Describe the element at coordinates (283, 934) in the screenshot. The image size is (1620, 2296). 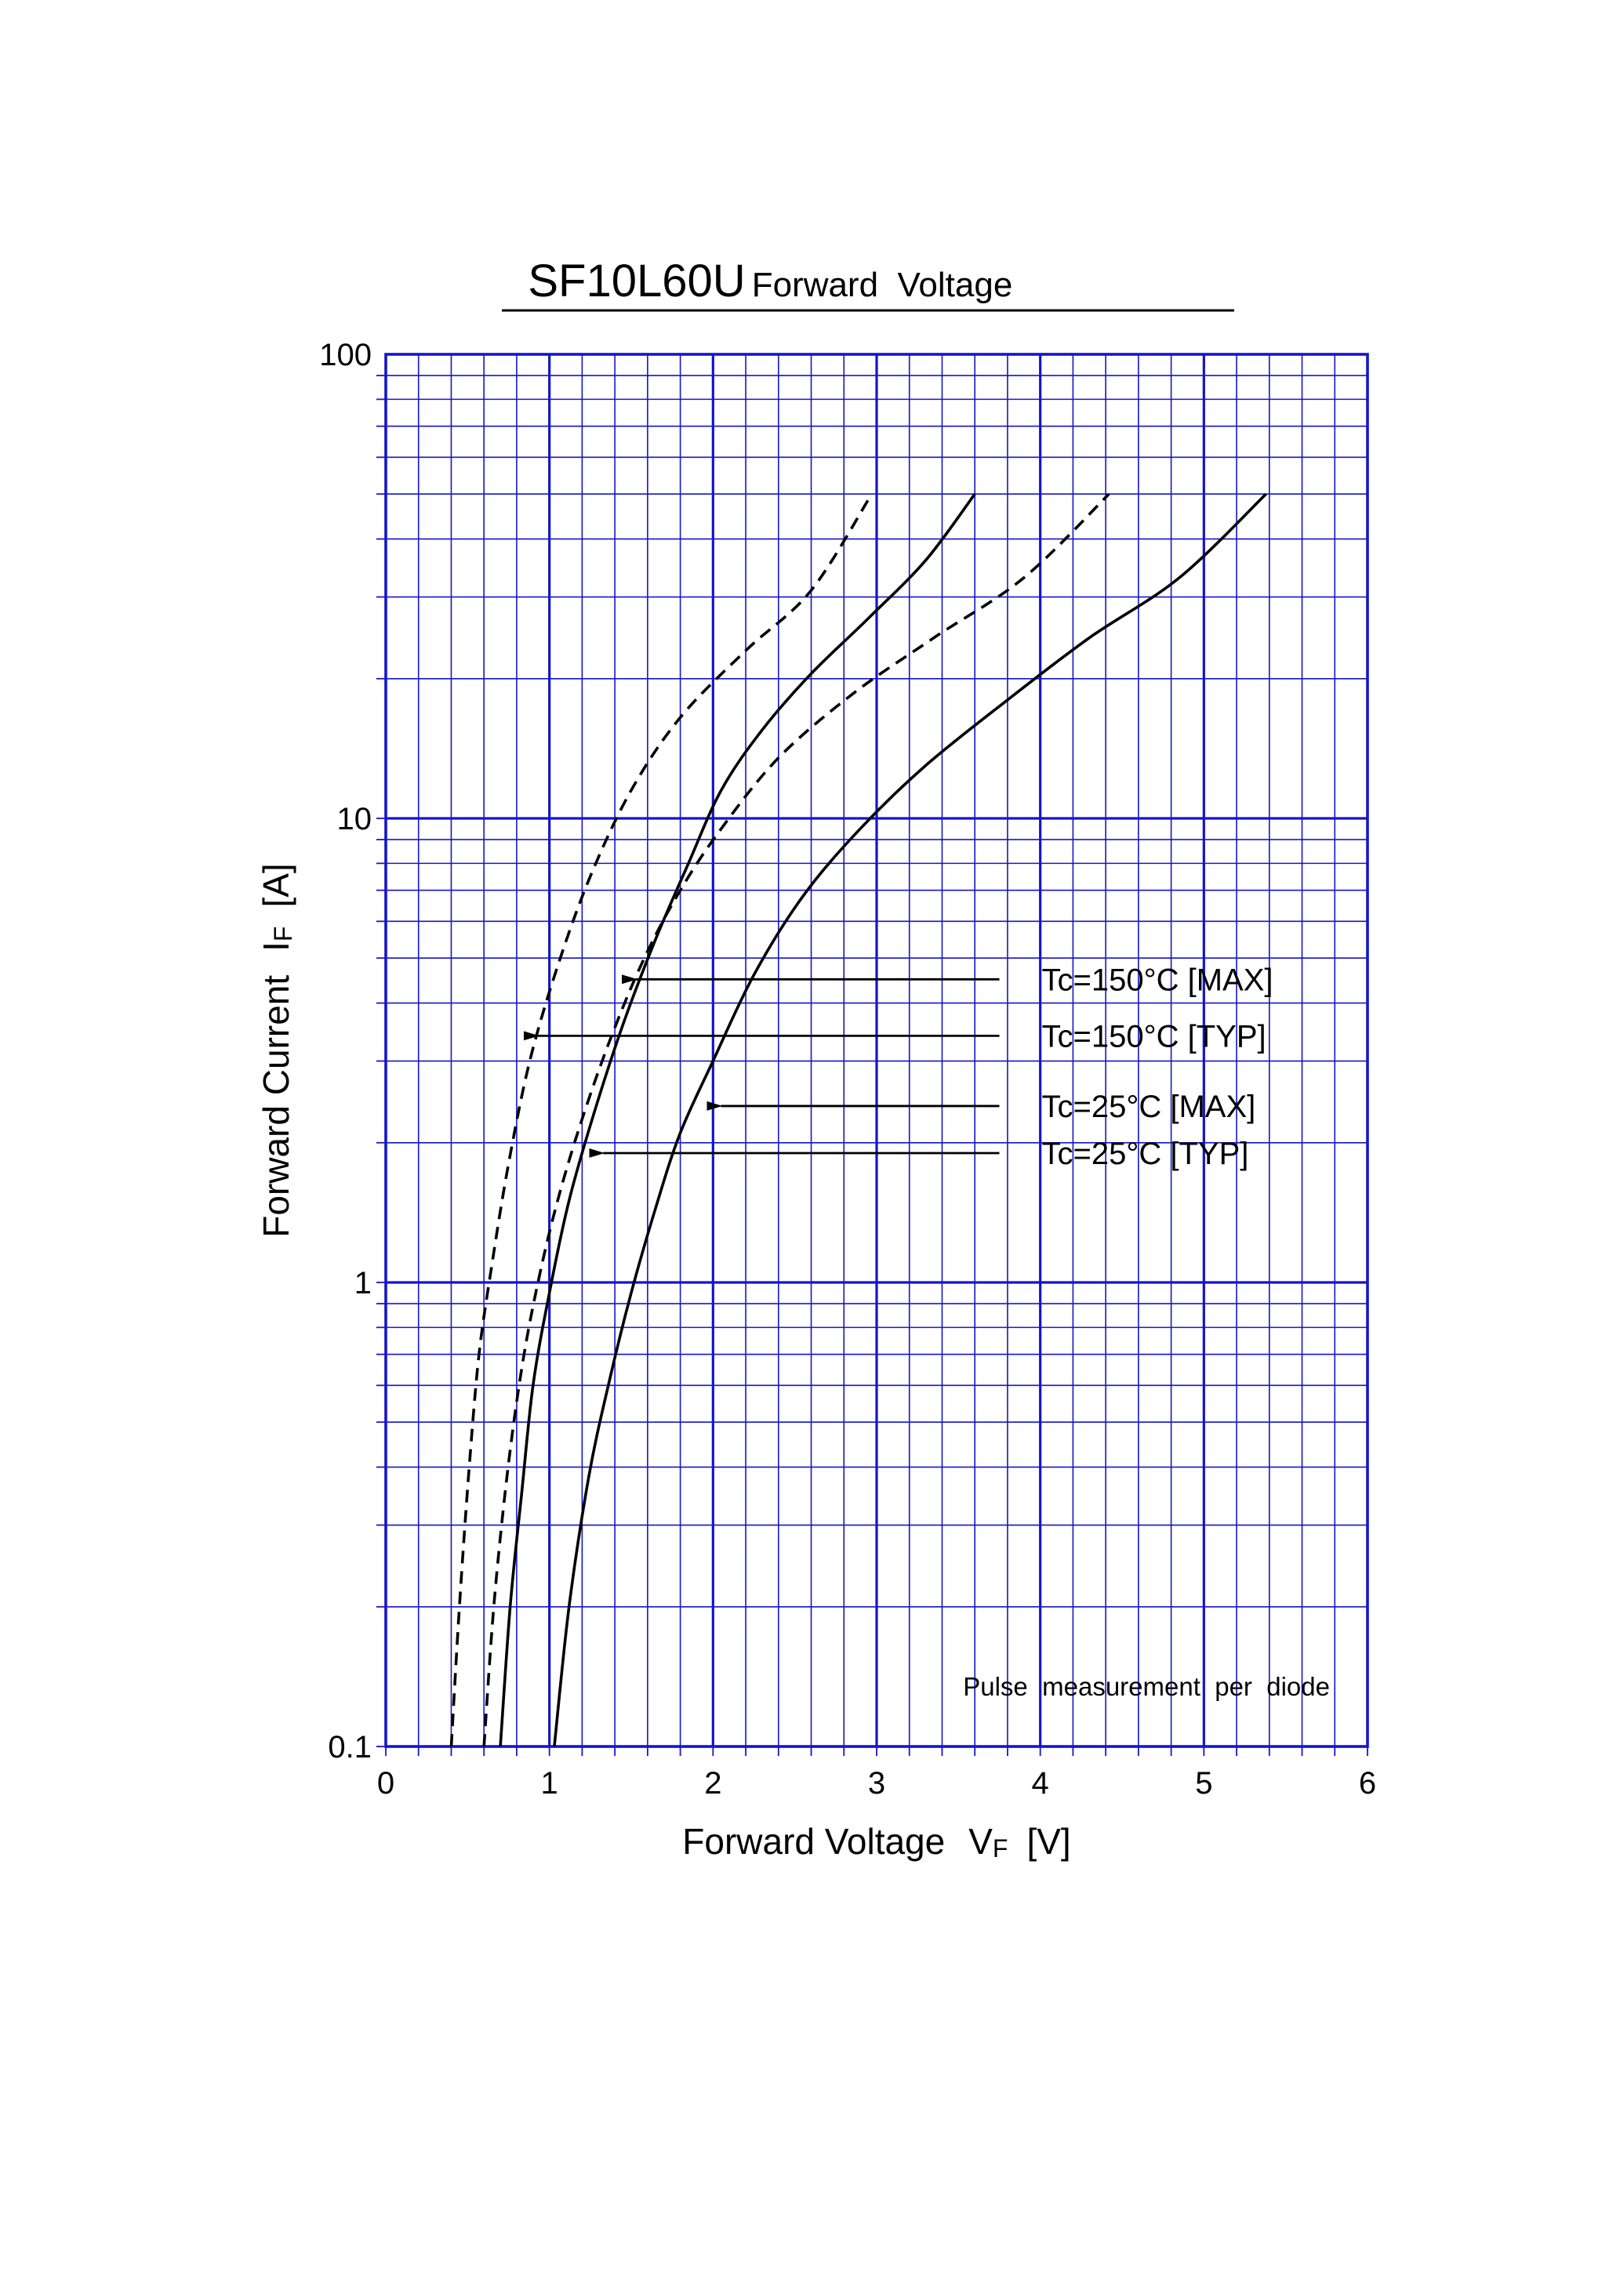
I see `y-axis-subscript: F` at that location.